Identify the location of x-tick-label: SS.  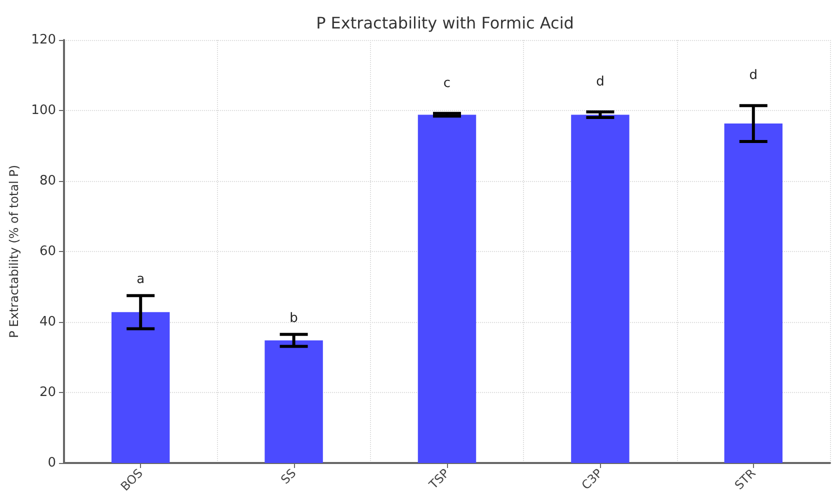
(288, 476).